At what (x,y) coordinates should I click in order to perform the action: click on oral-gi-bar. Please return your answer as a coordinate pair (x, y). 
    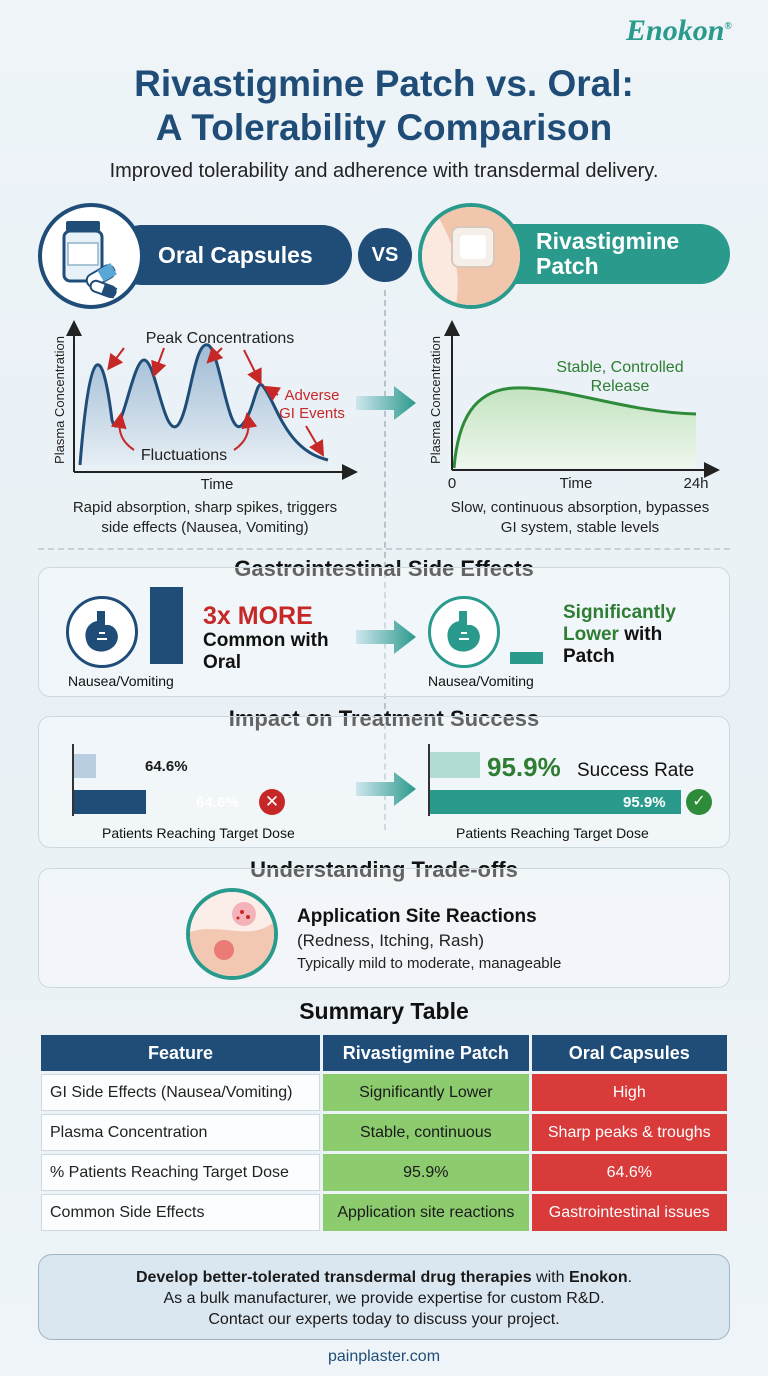
    Looking at the image, I should click on (166, 625).